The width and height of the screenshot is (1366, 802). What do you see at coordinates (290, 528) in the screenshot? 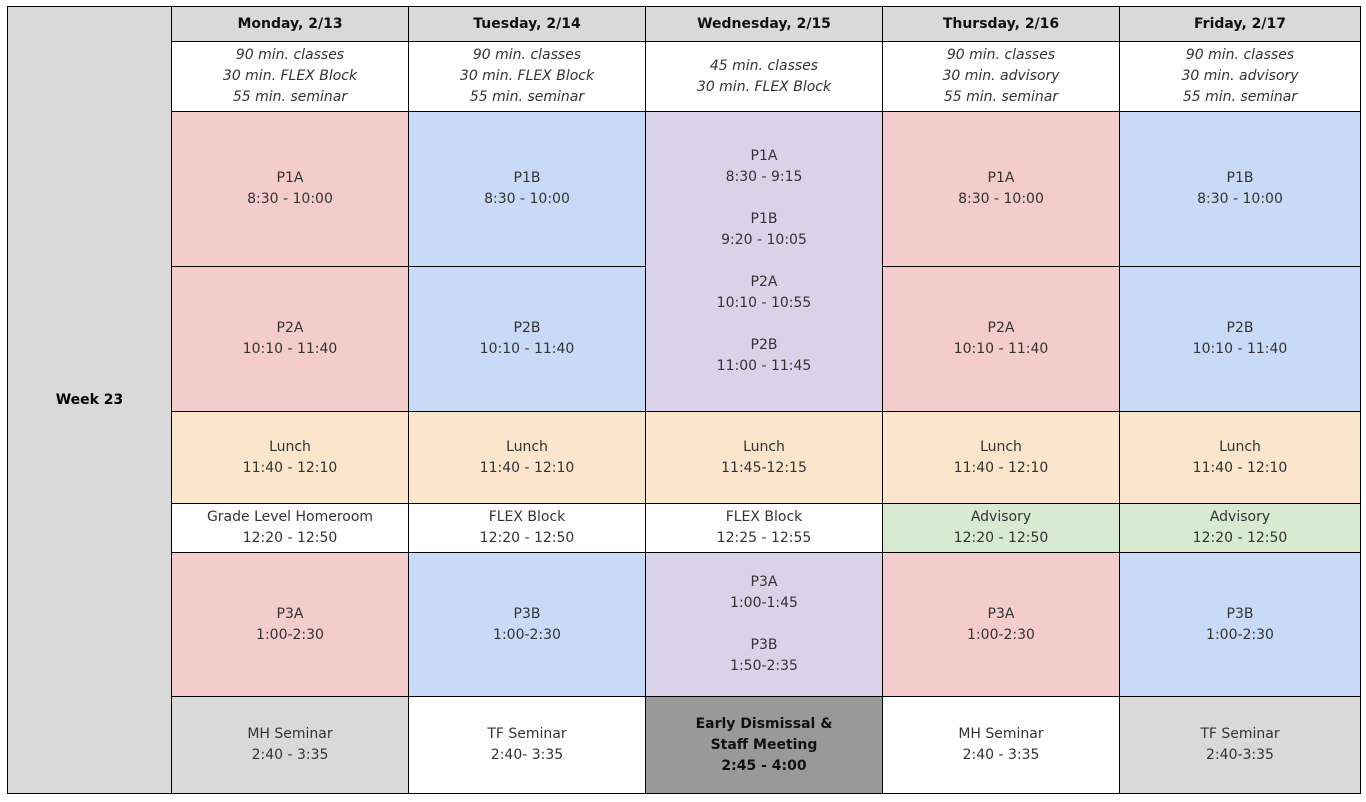
I see `homeroom-cell-monday: Grade Level Homeroom 12:20 - 12:50` at bounding box center [290, 528].